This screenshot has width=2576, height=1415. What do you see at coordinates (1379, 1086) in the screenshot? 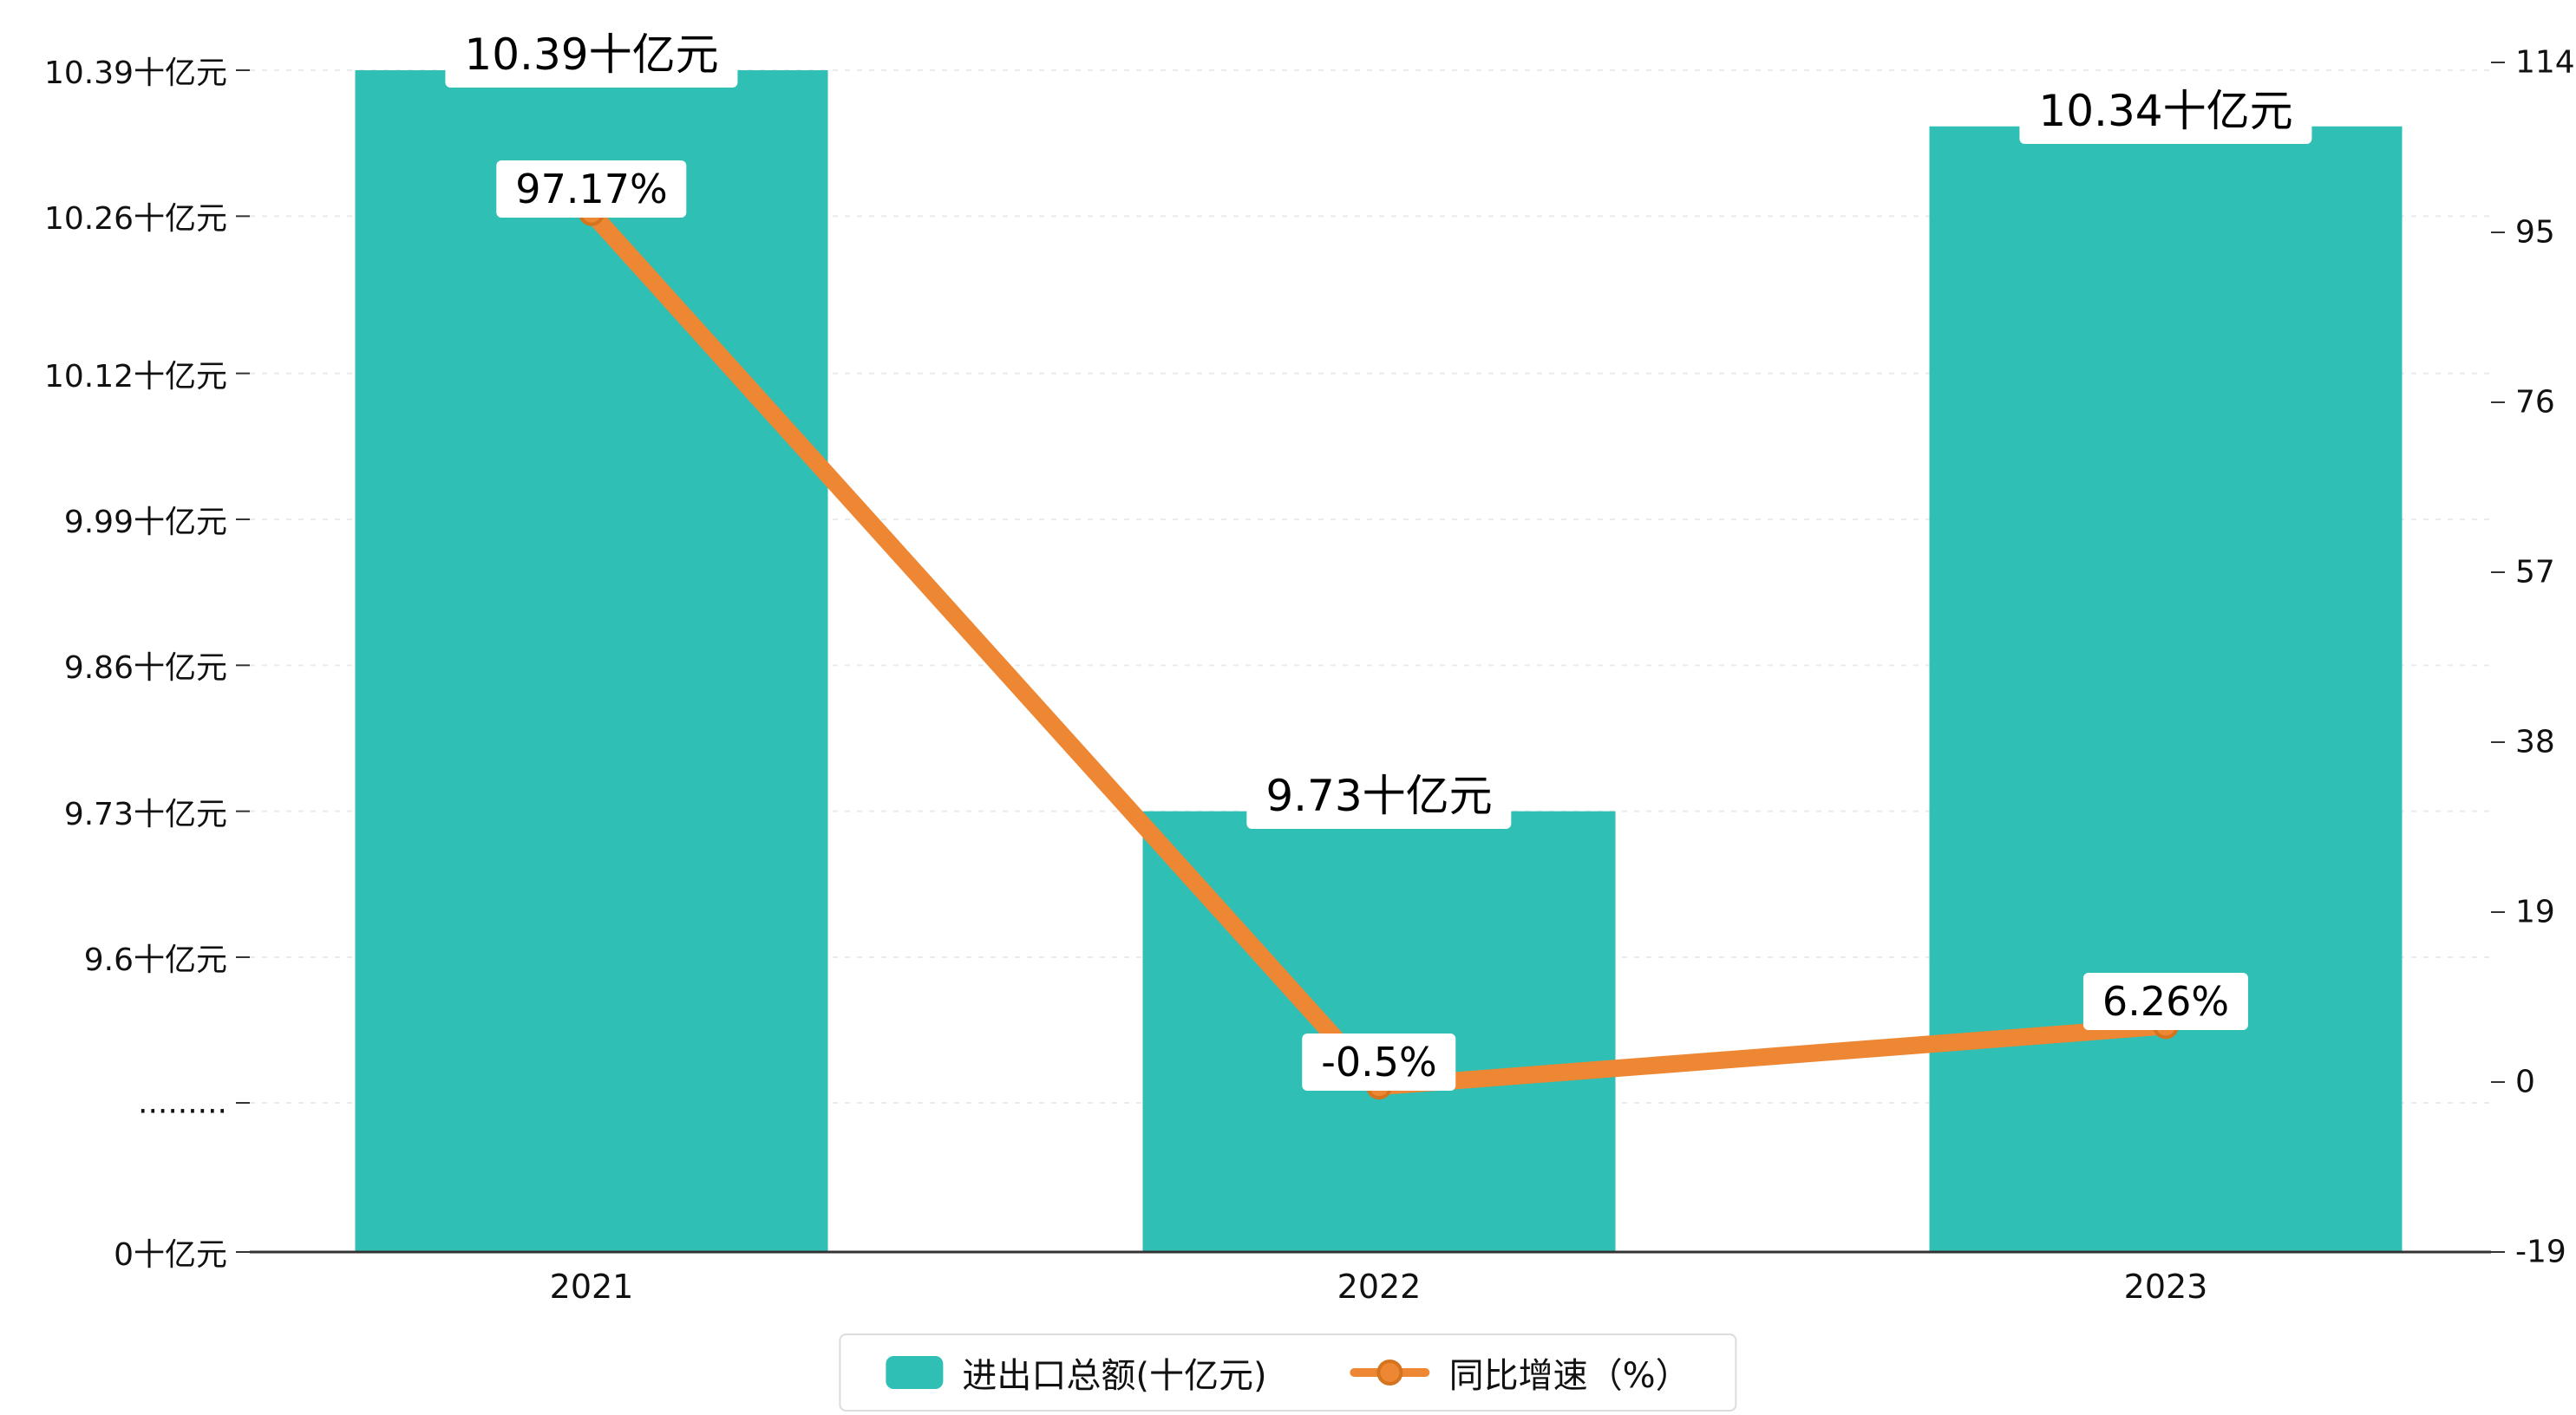
I see `line-point-2022` at bounding box center [1379, 1086].